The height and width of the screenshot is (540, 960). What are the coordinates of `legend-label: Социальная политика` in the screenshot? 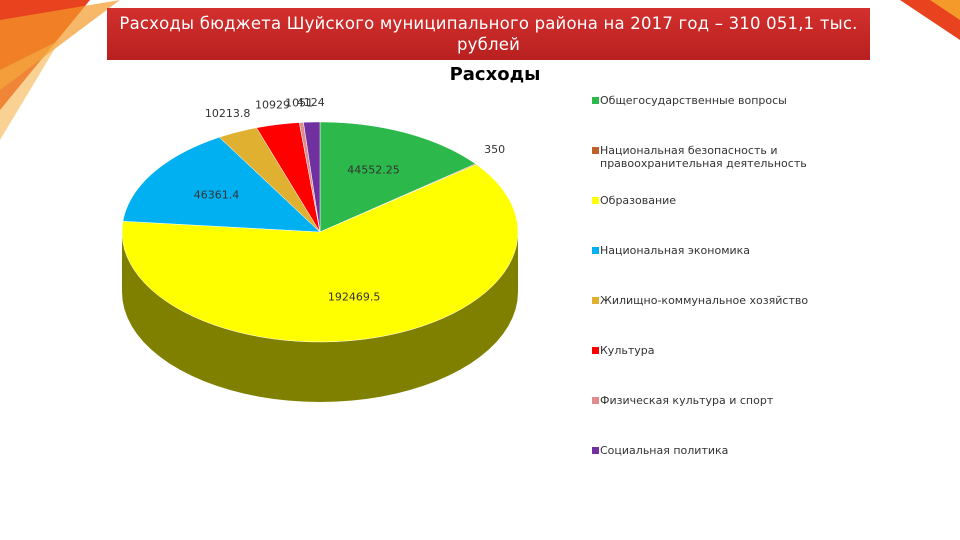 It's located at (664, 450).